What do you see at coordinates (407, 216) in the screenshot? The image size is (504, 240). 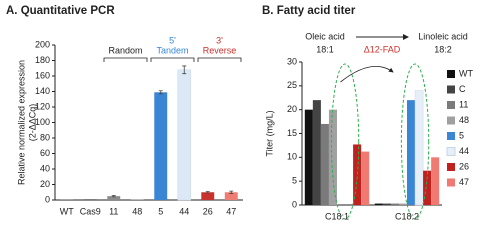 I see `x-tick-label: C18:2` at bounding box center [407, 216].